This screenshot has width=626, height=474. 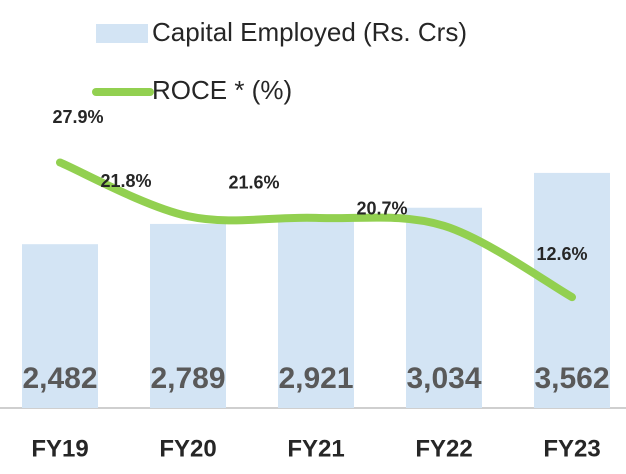 I want to click on line-value-label: 21.6%, so click(x=253, y=183).